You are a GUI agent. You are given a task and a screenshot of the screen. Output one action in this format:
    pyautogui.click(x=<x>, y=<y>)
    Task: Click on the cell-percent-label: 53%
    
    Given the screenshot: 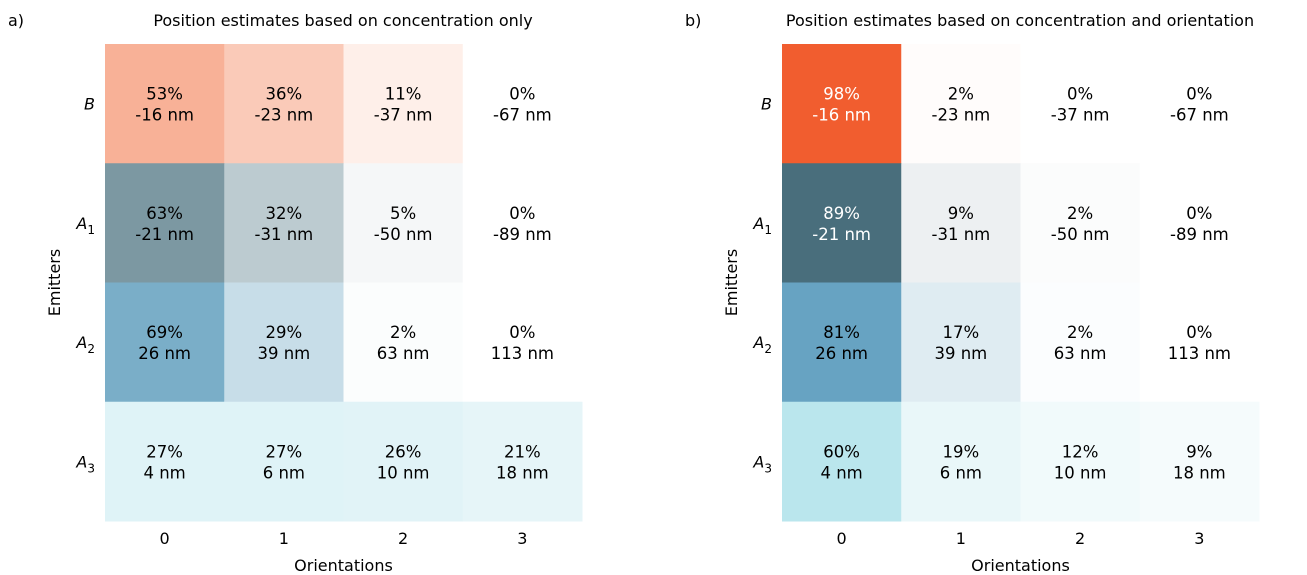 What is the action you would take?
    pyautogui.click(x=164, y=94)
    